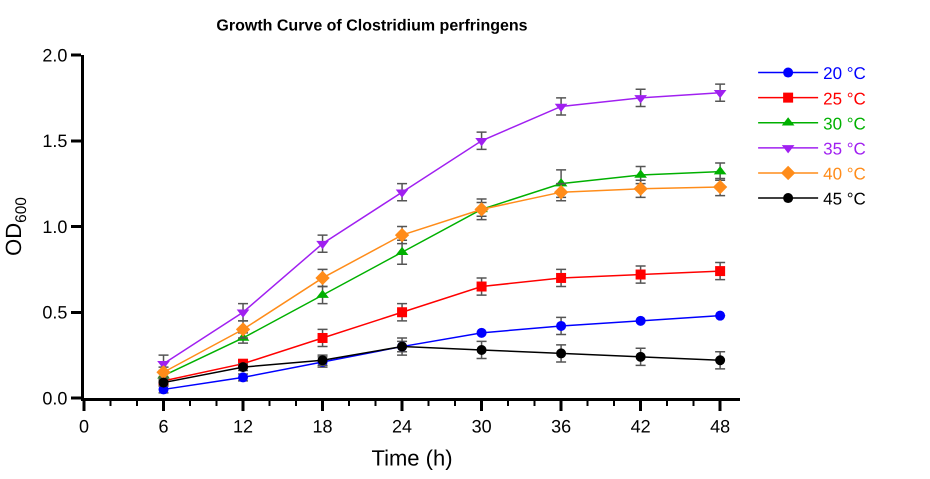 The width and height of the screenshot is (930, 479). Describe the element at coordinates (720, 426) in the screenshot. I see `x-tick-label: 48` at that location.